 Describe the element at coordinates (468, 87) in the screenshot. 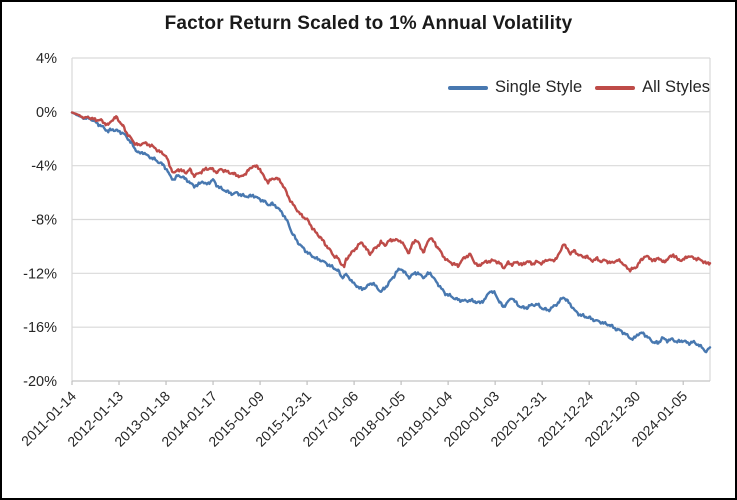

I see `single-style-line-swatch` at that location.